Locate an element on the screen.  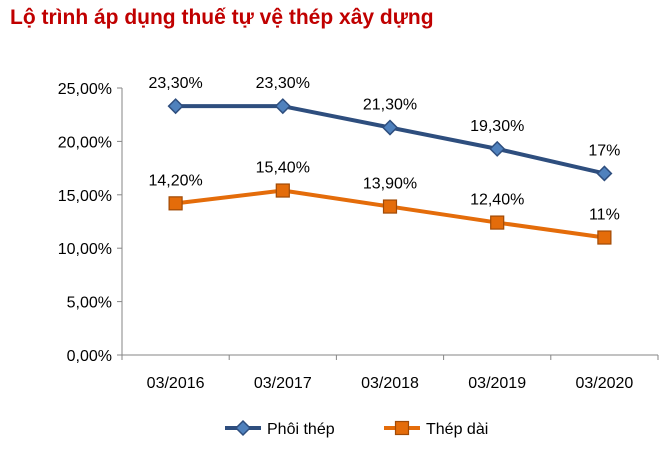
data-label: 12,40% is located at coordinates (497, 200).